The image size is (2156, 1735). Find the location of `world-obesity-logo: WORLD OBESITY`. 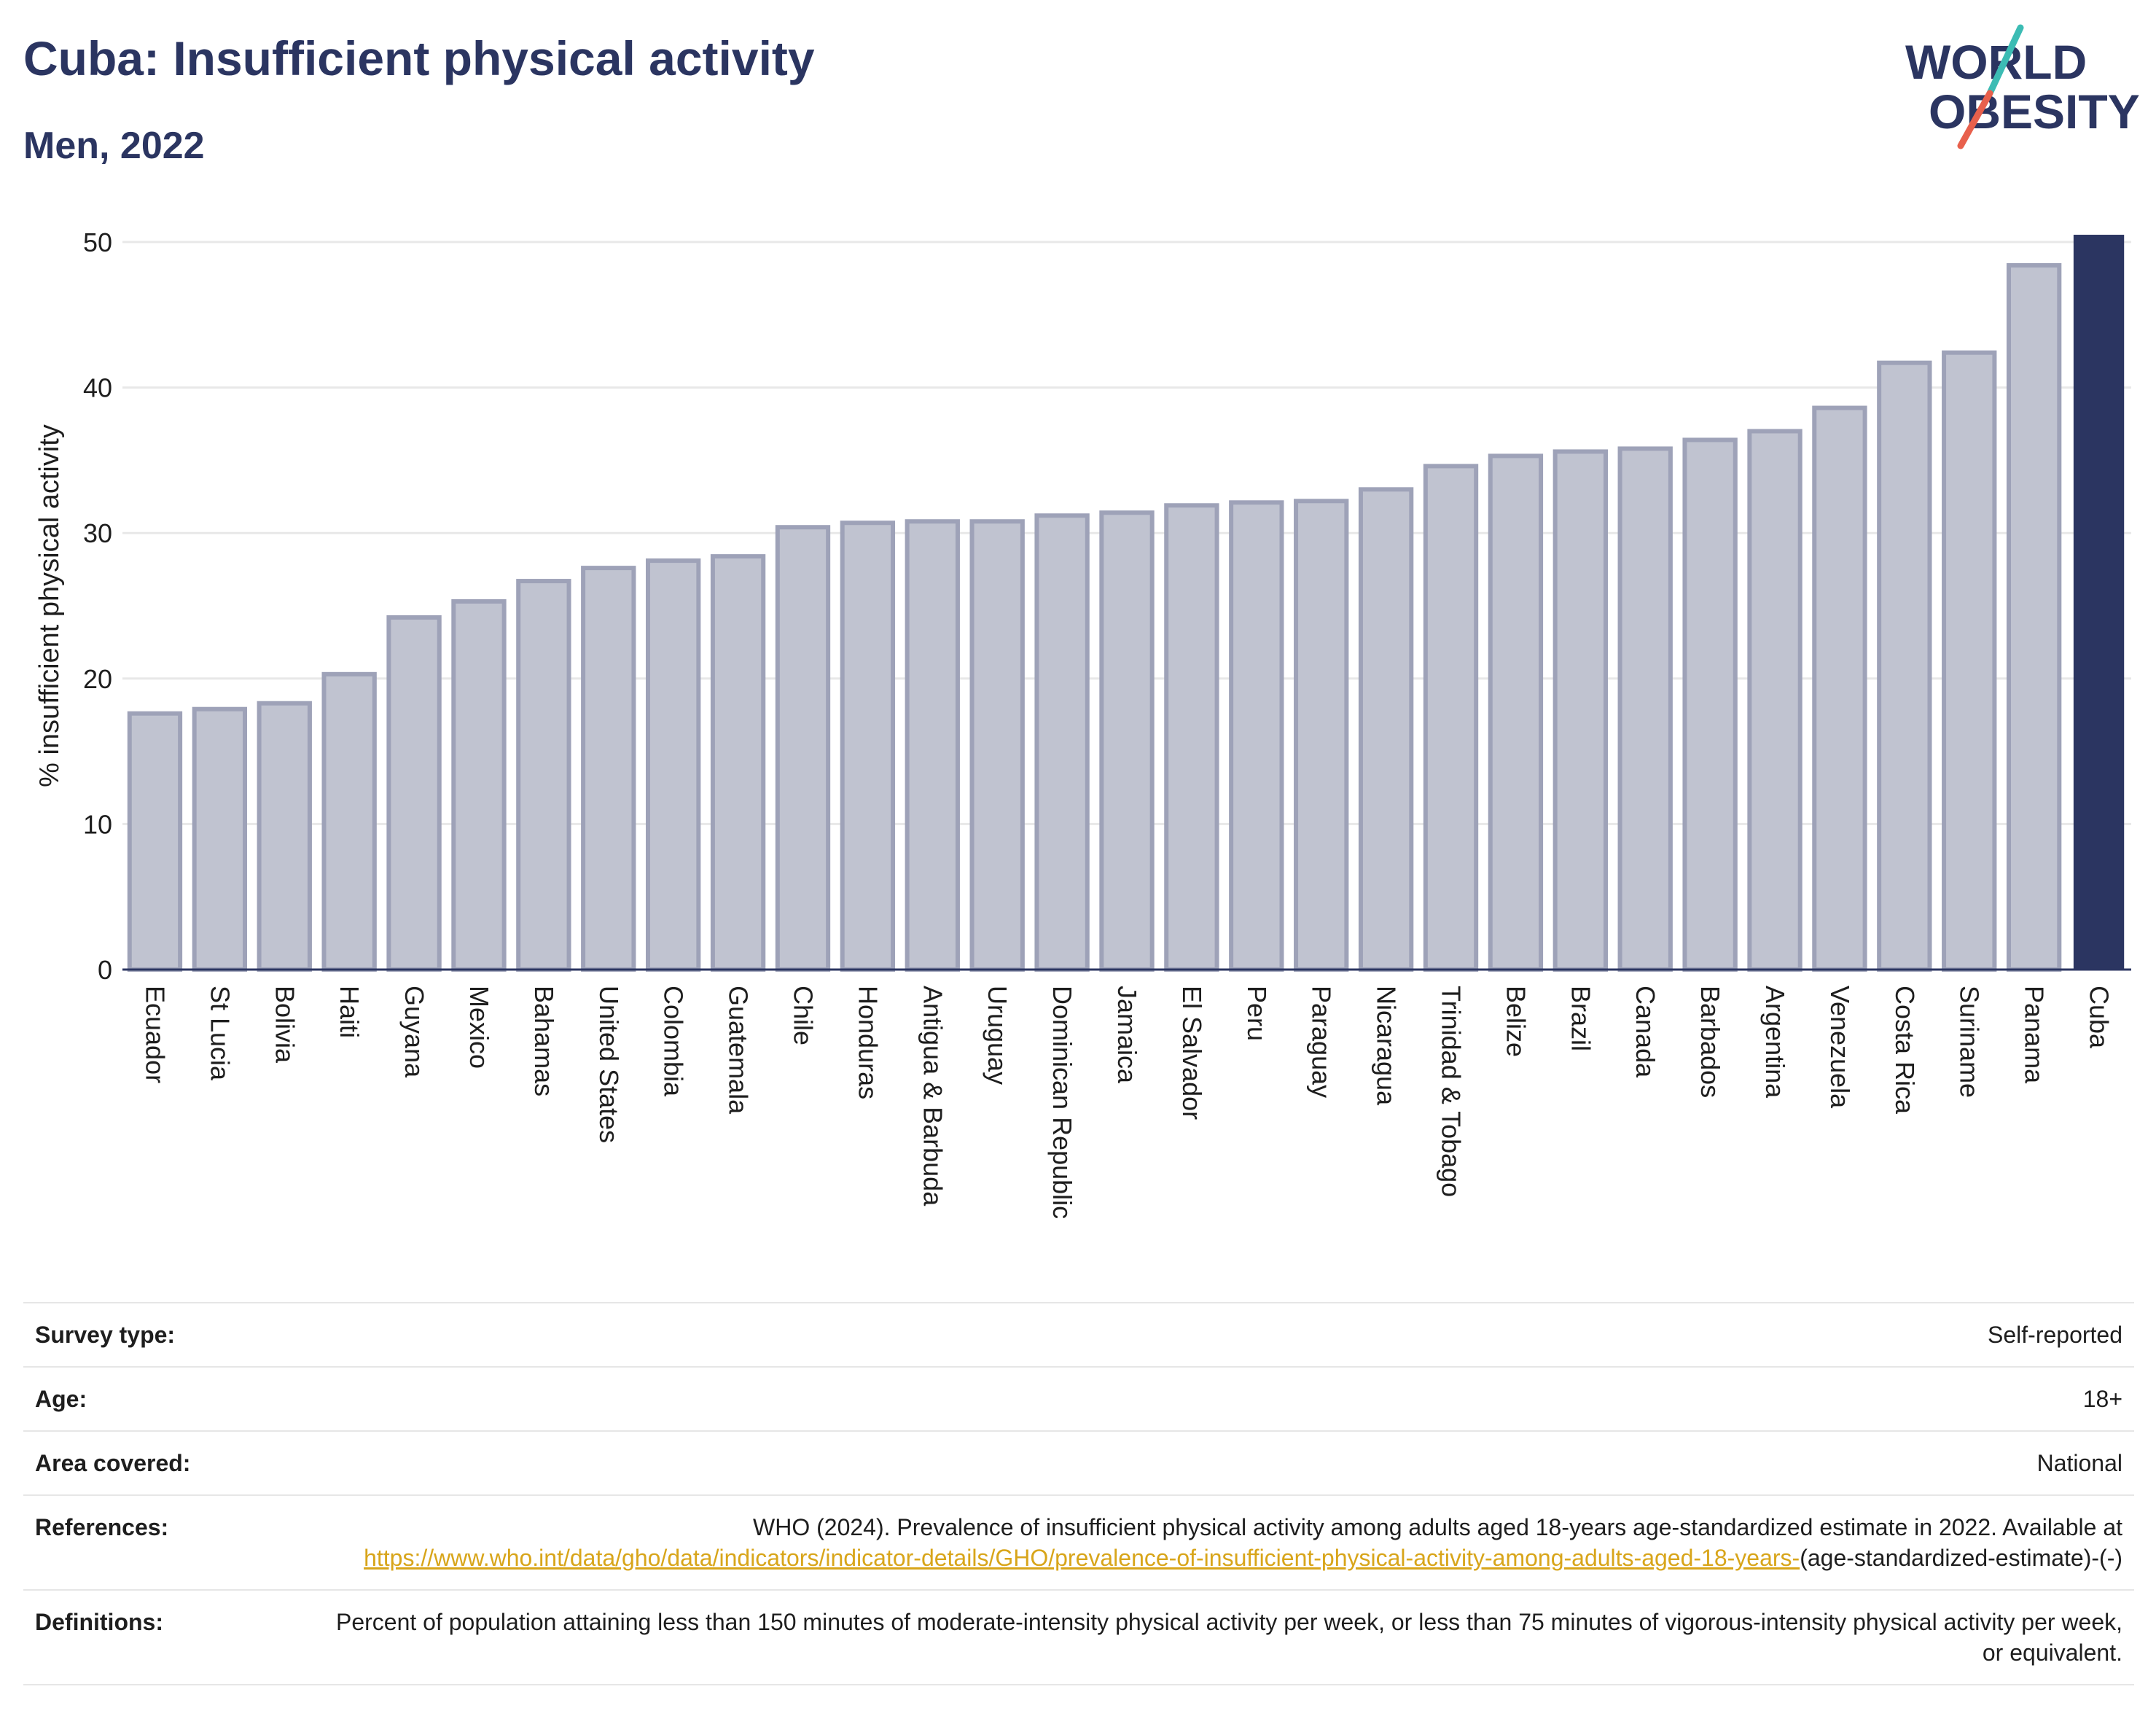

world-obesity-logo: WORLD OBESITY is located at coordinates (2023, 86).